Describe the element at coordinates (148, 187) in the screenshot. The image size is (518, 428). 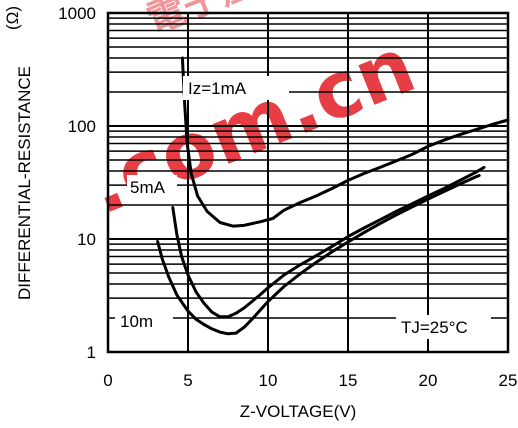
I see `label-5mA: 5mA` at that location.